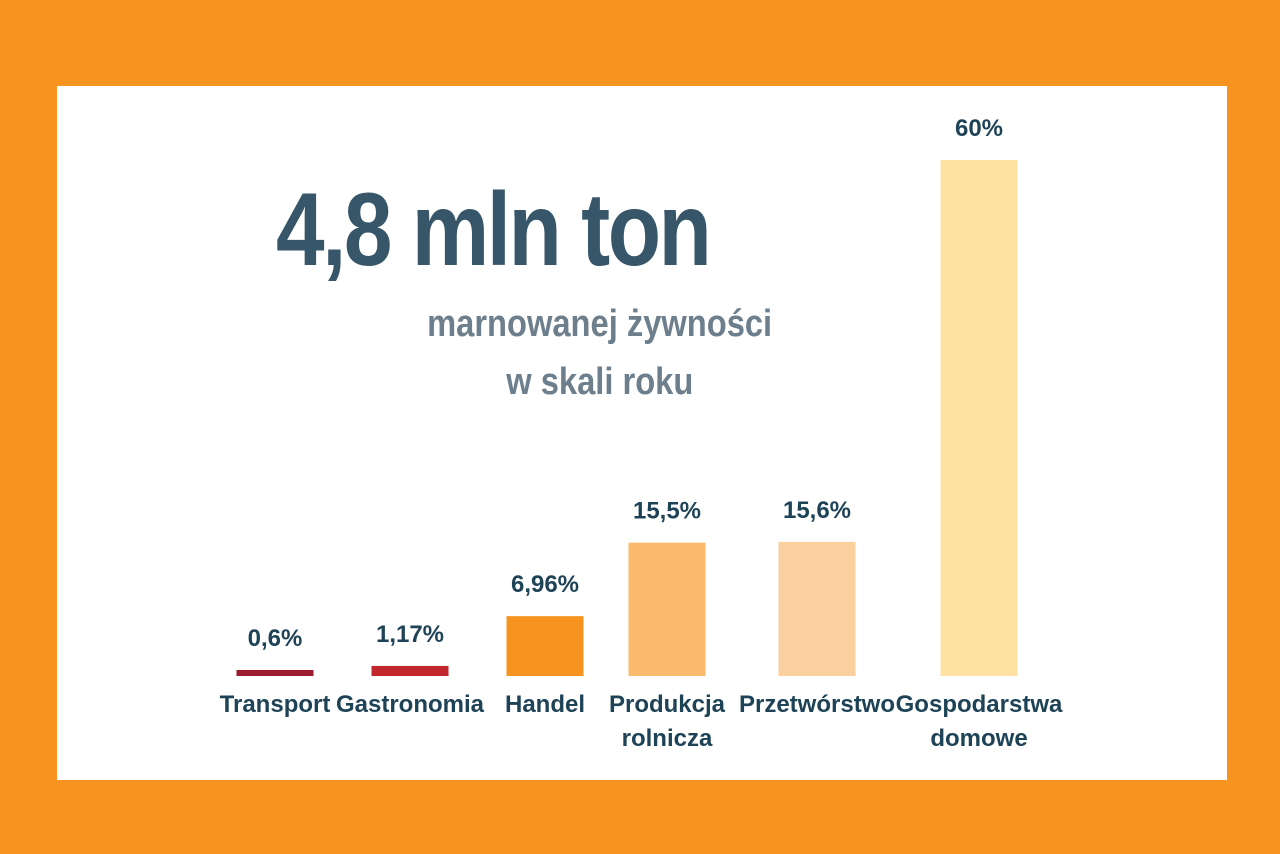 The height and width of the screenshot is (854, 1280). I want to click on bar-value-label-2: 6,96%, so click(545, 584).